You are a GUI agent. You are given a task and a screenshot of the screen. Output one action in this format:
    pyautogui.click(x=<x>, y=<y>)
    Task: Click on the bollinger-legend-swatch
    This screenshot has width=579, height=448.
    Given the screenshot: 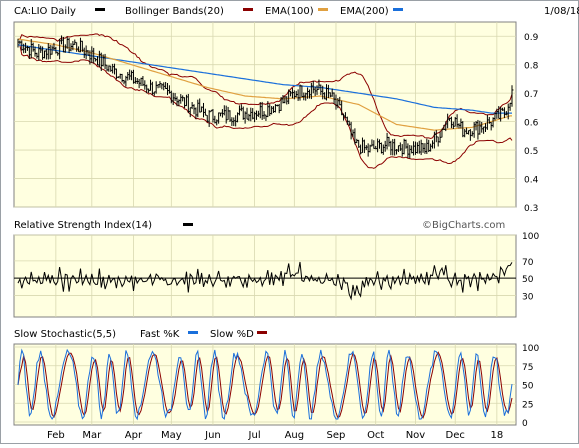 What is the action you would take?
    pyautogui.click(x=248, y=9)
    